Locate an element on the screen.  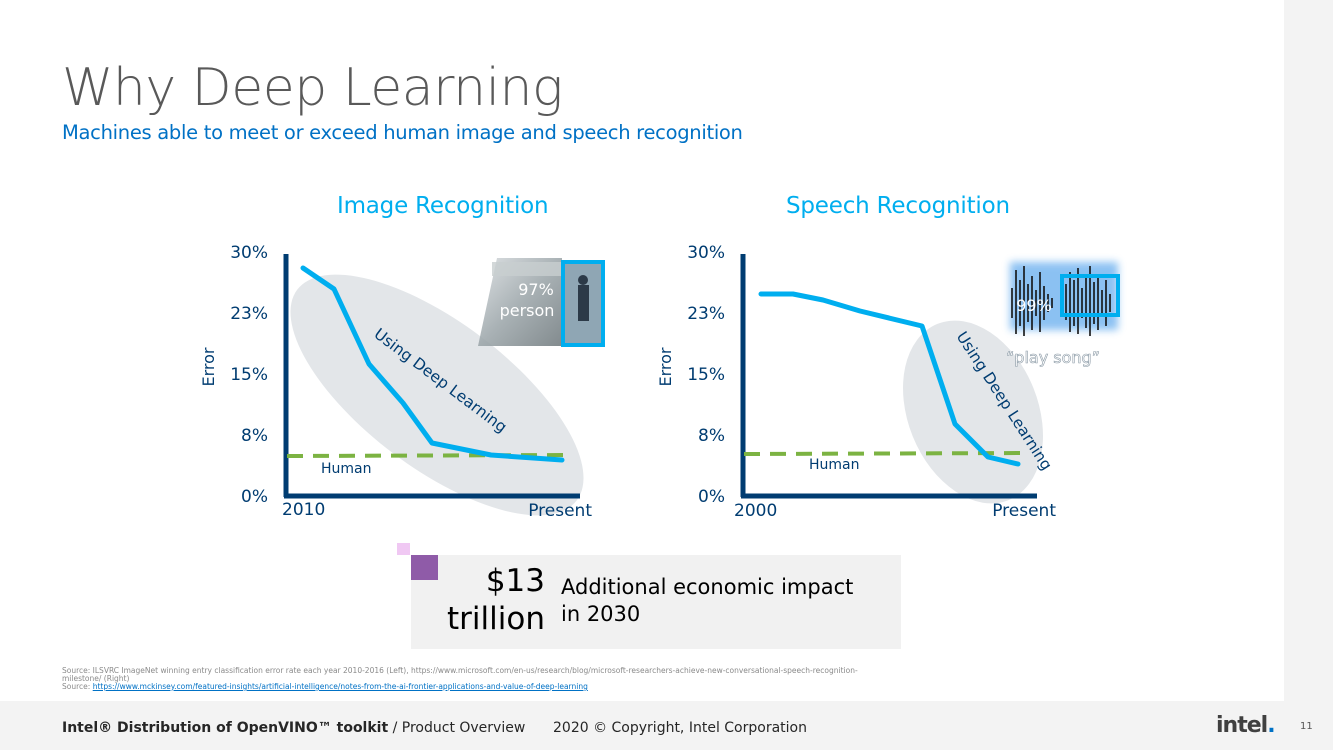
image-y-axis-label: Error is located at coordinates (208, 366).